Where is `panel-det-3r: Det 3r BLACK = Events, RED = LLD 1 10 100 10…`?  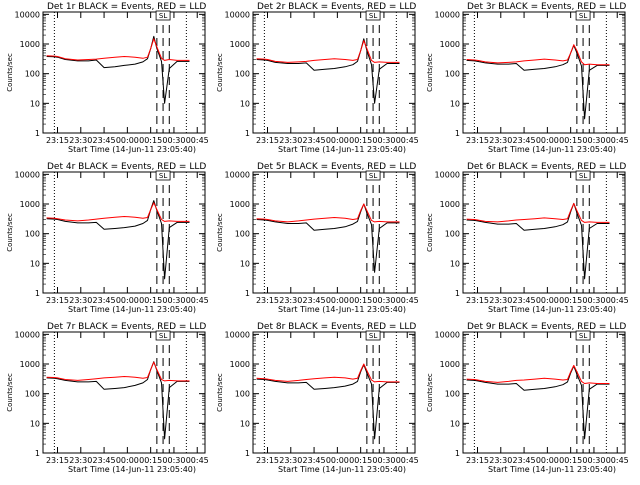
panel-det-3r: Det 3r BLACK = Events, RED = LLD 1 10 100 10… is located at coordinates (527, 78).